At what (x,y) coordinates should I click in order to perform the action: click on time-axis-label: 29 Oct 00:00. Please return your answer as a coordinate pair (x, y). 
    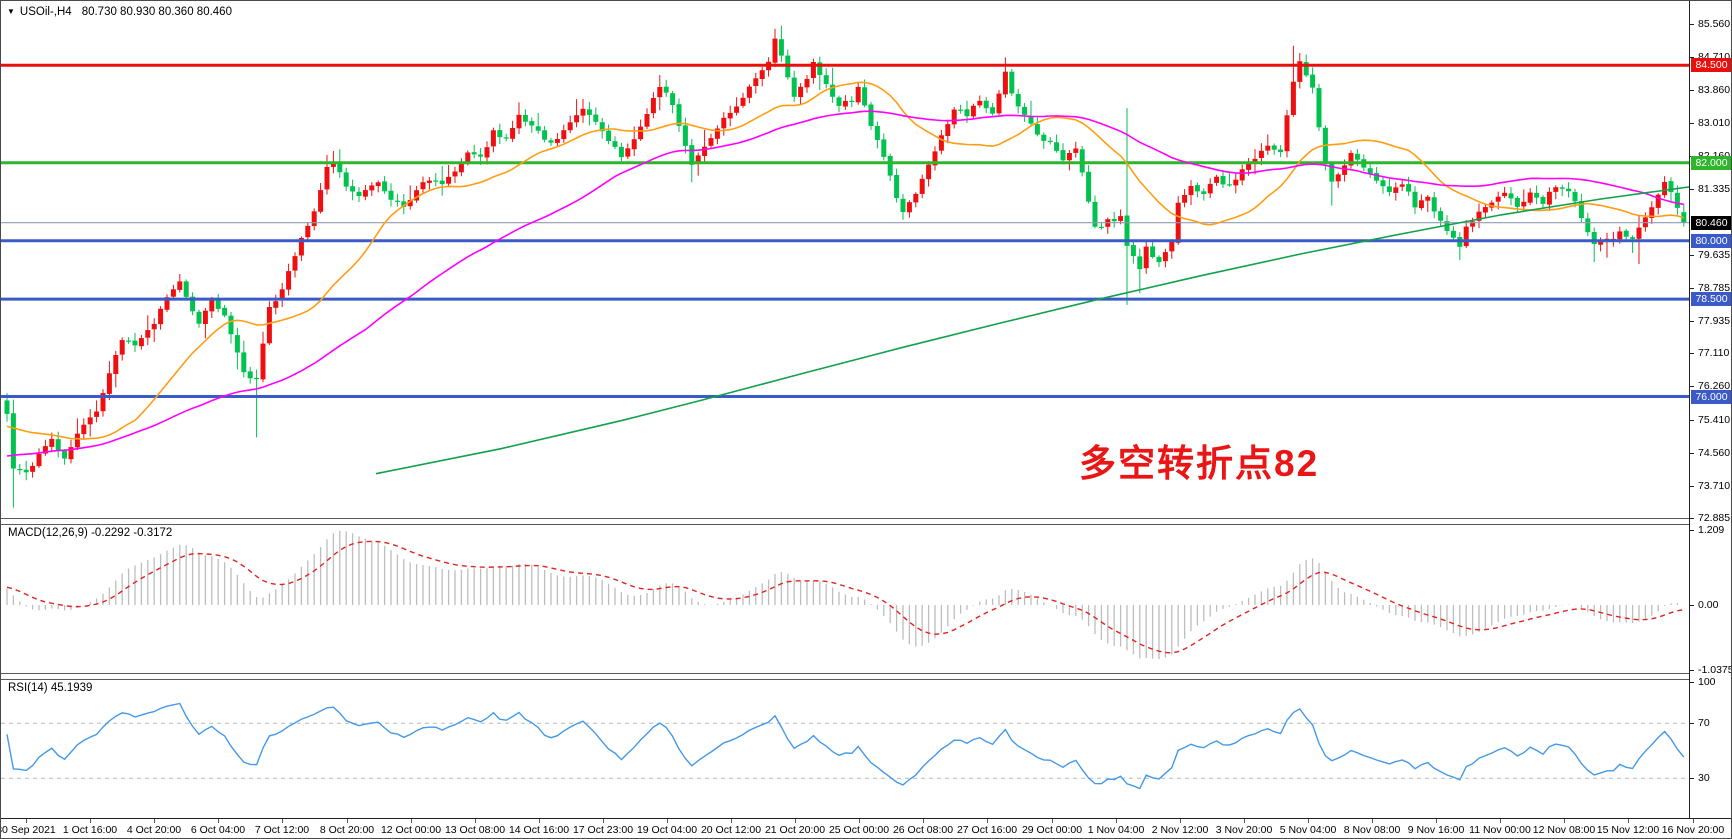
    Looking at the image, I should click on (1052, 830).